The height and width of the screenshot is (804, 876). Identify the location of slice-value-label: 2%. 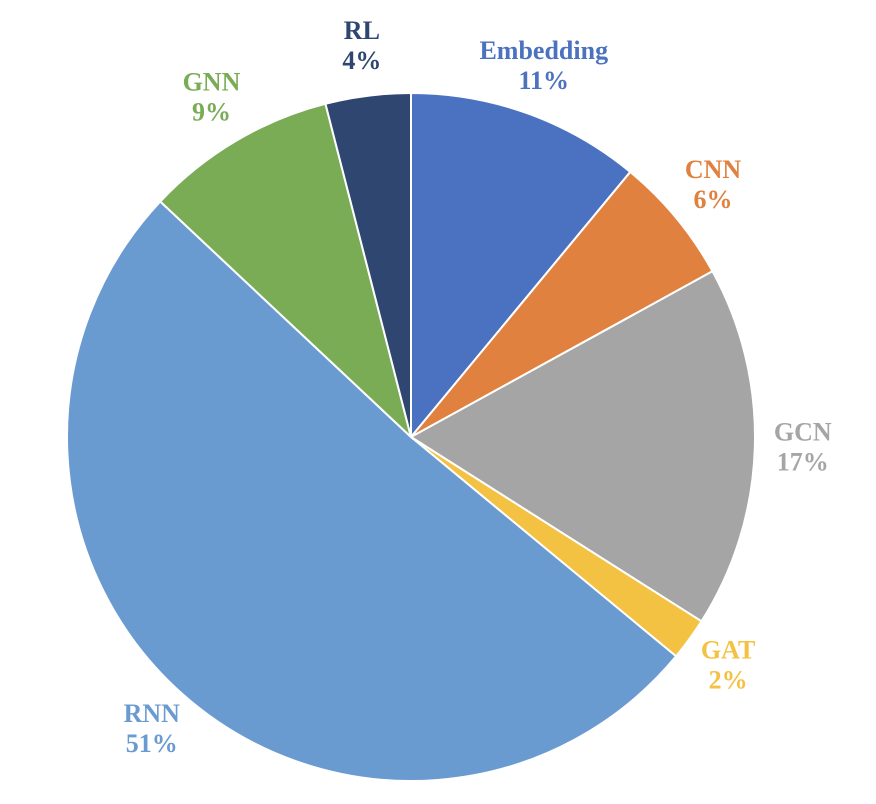
(728, 679).